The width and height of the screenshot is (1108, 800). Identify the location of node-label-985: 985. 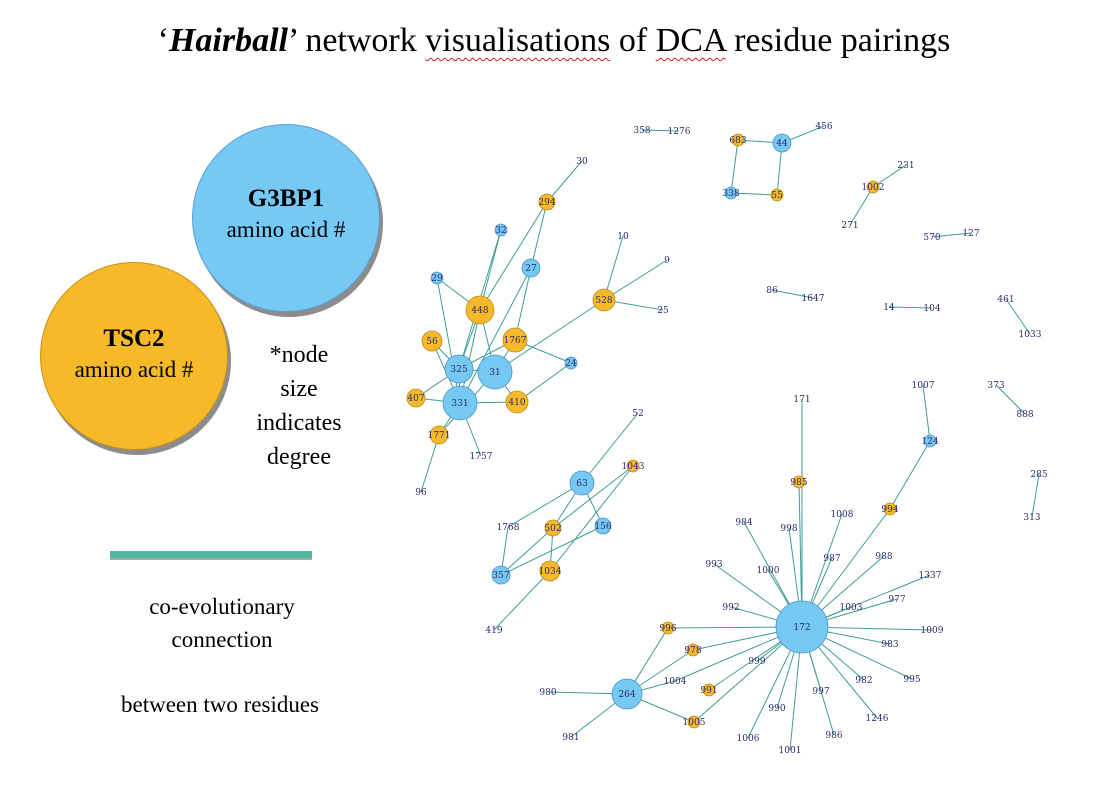
(798, 483).